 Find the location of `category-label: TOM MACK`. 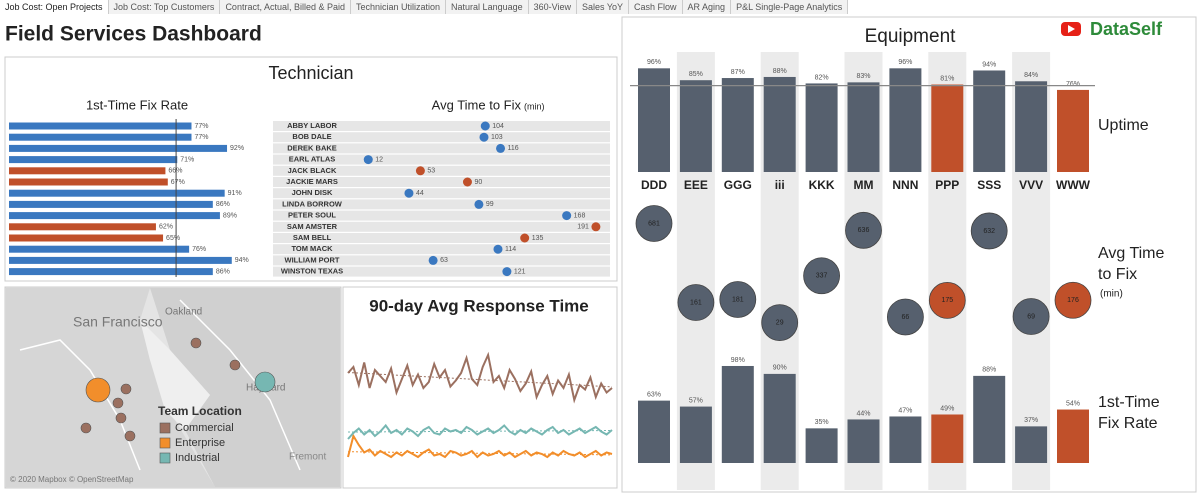

category-label: TOM MACK is located at coordinates (312, 248).